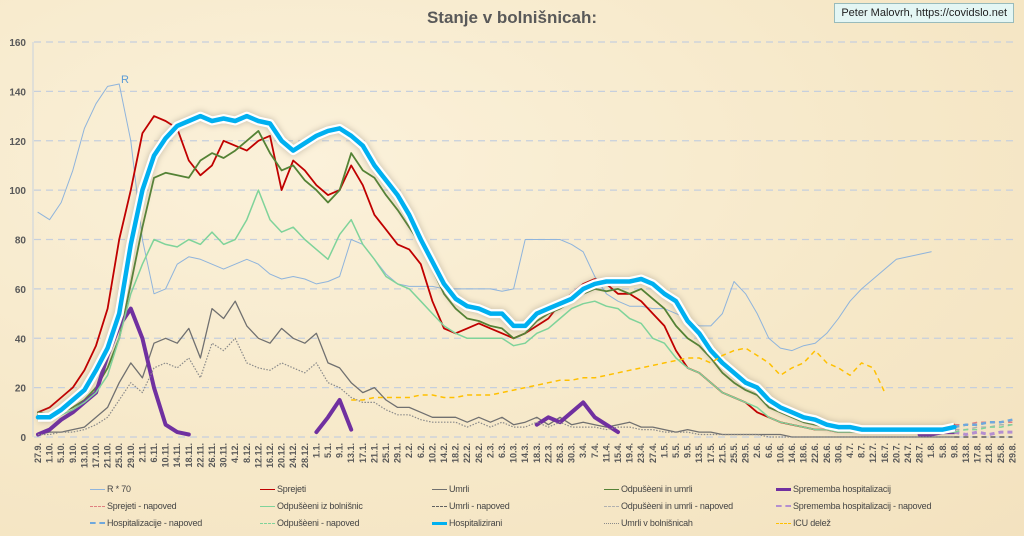  I want to click on x-tick-label: 12.12., so click(258, 455).